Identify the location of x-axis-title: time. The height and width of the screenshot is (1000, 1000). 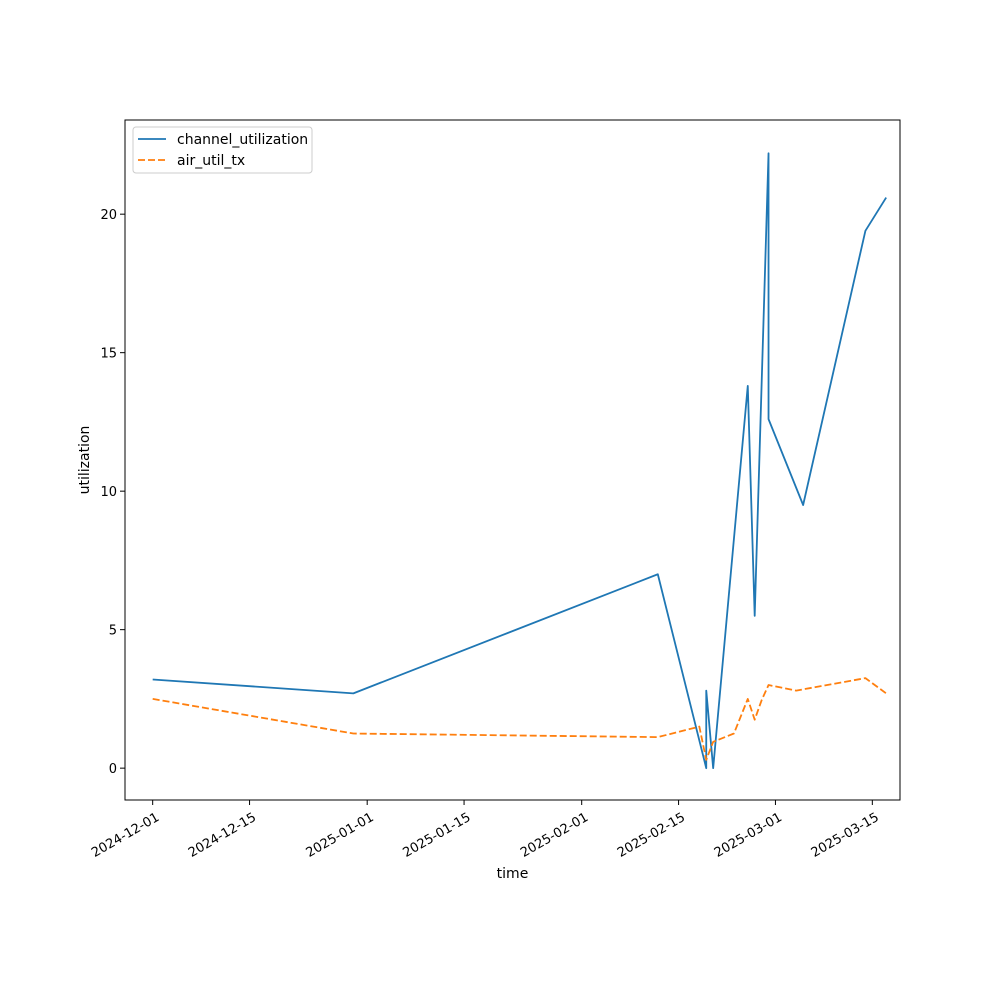
(513, 874).